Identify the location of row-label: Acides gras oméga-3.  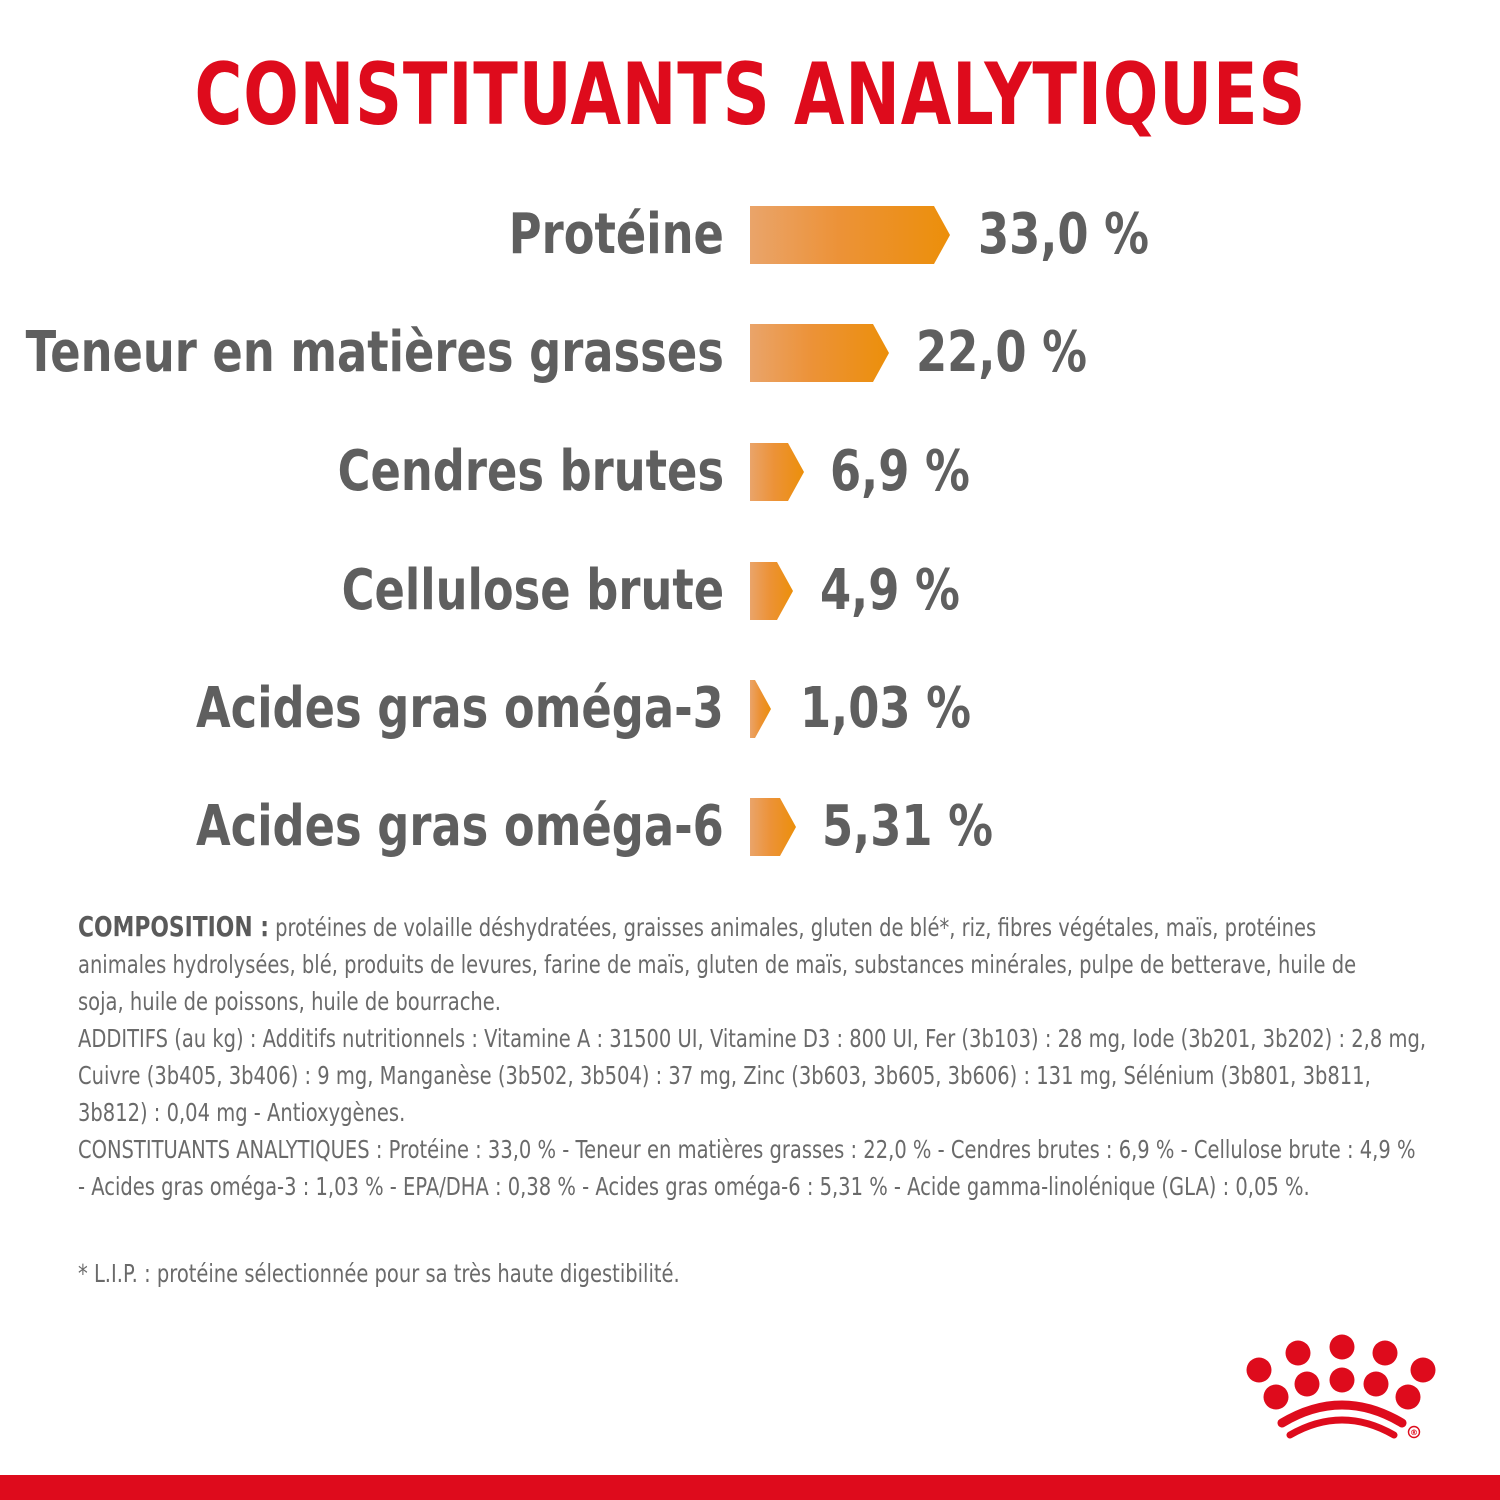
(460, 708).